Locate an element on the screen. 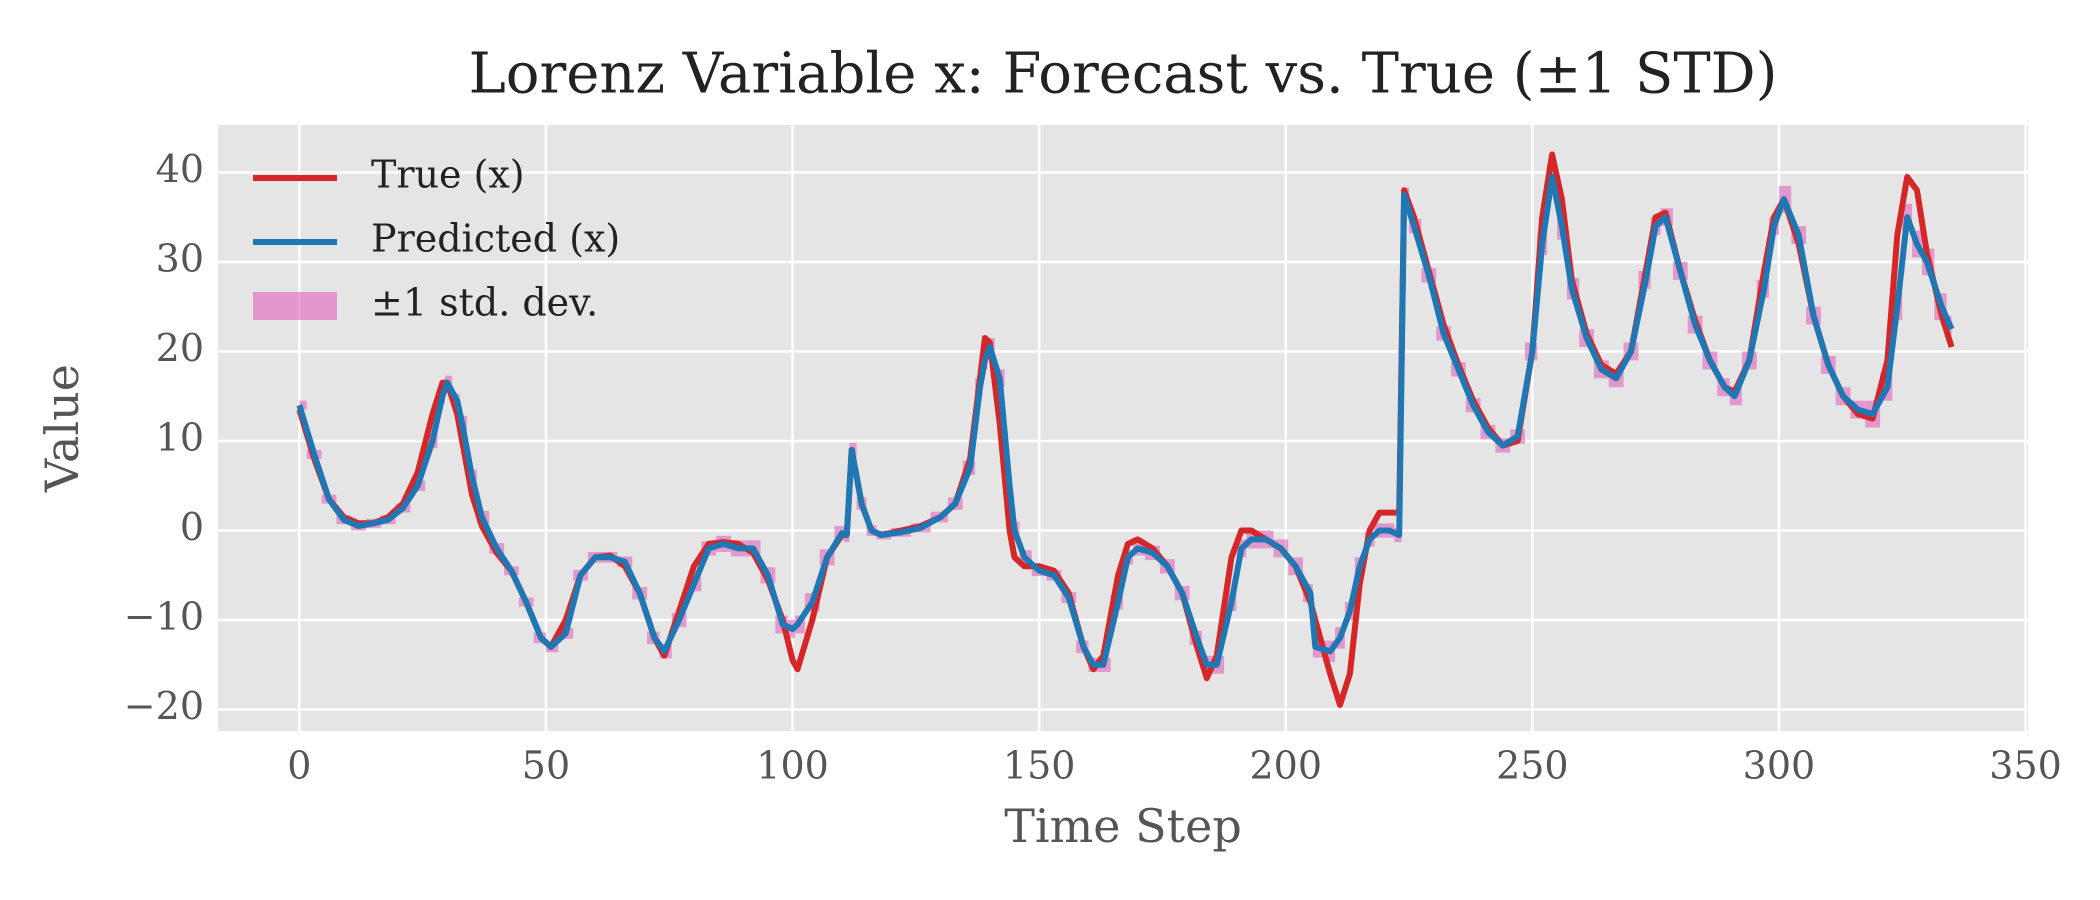  x-tick-label: 0 is located at coordinates (299, 766).